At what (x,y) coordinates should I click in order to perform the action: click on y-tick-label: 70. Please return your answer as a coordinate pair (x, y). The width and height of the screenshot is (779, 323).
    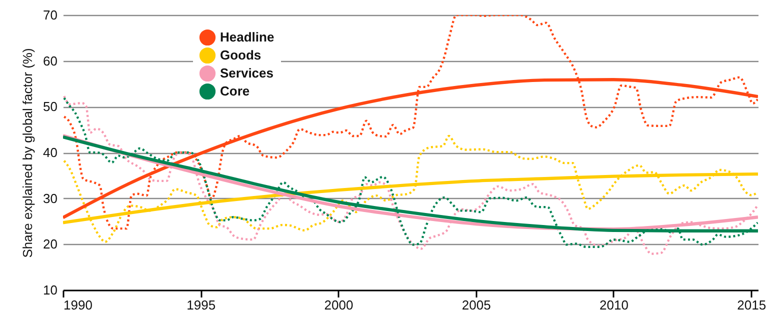
    Looking at the image, I should click on (50, 15).